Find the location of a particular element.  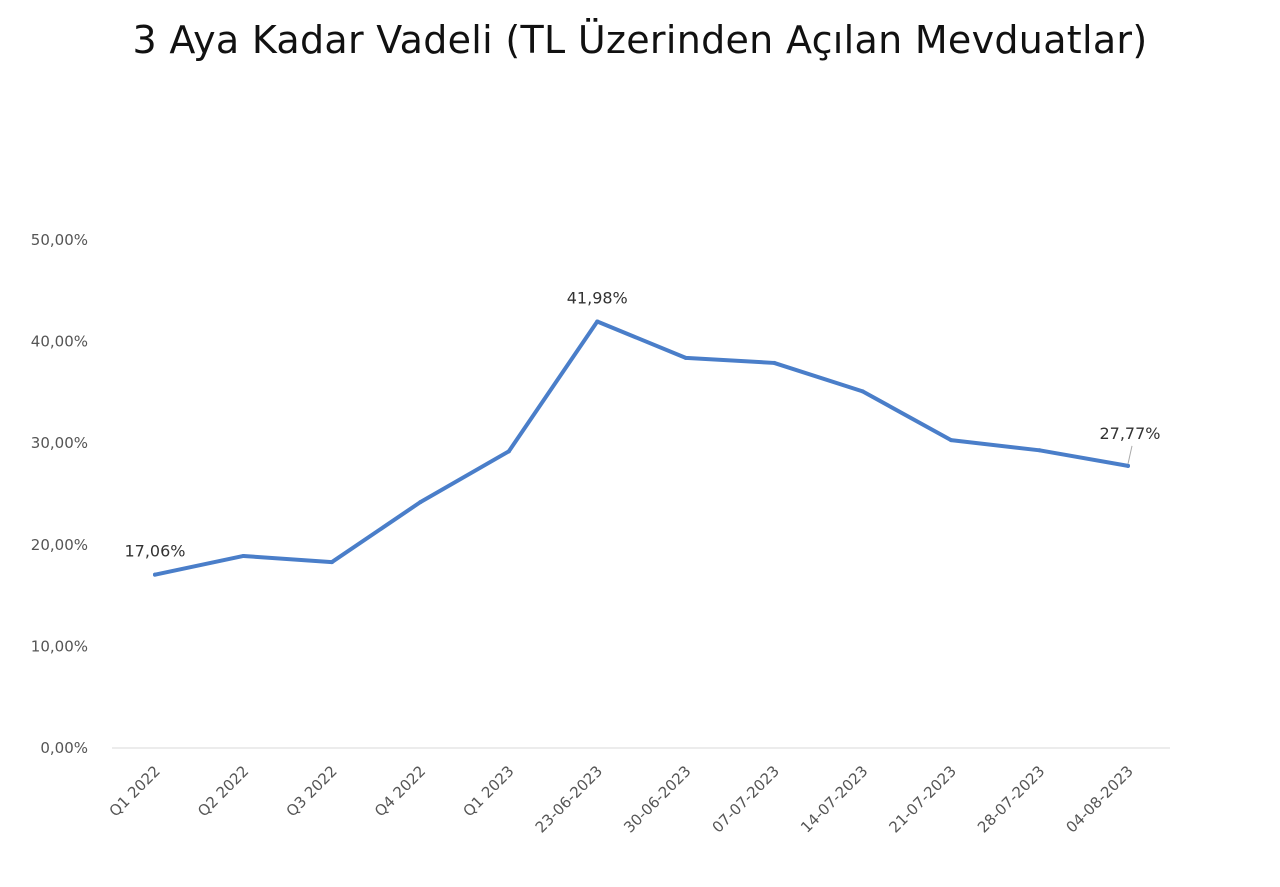

x-tick-label: 14-07-2023 is located at coordinates (834, 799).